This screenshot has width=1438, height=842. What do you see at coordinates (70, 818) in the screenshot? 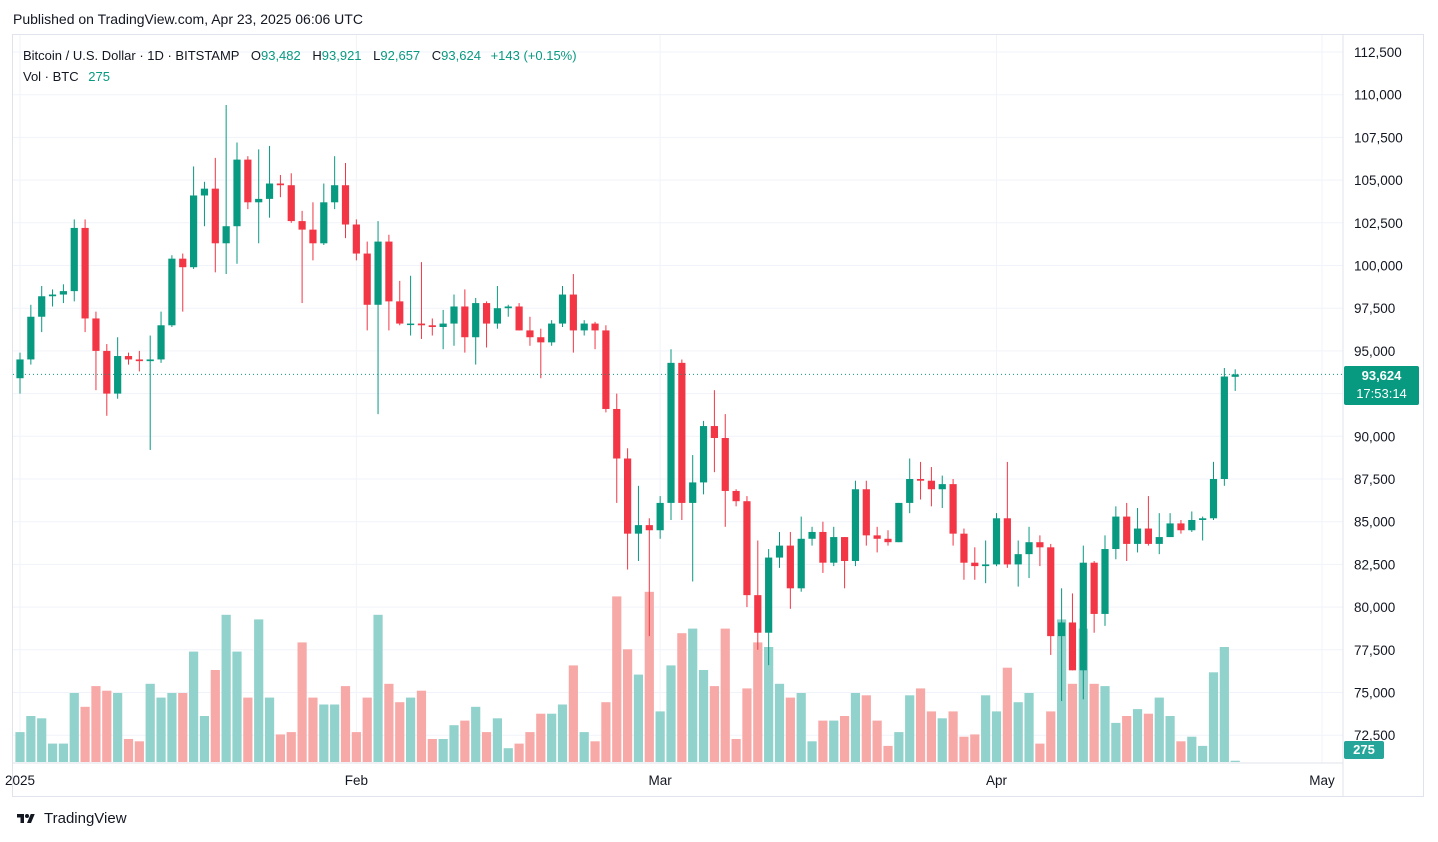
I see `footer-brand: TradingView` at bounding box center [70, 818].